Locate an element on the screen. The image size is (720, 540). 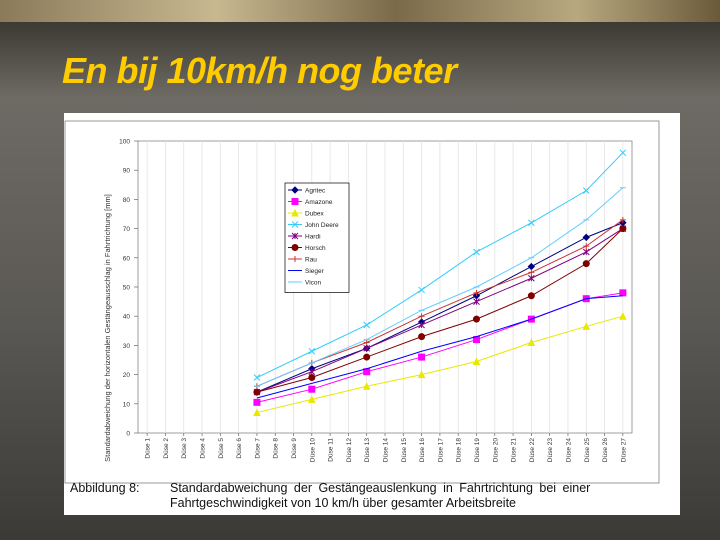
x-tick-label: Düse 14 is located at coordinates (386, 450).